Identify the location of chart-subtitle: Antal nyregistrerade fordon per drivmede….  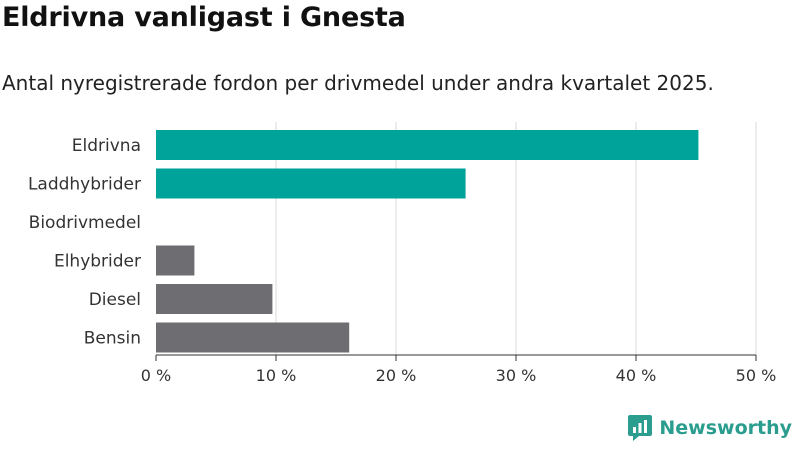
(358, 83).